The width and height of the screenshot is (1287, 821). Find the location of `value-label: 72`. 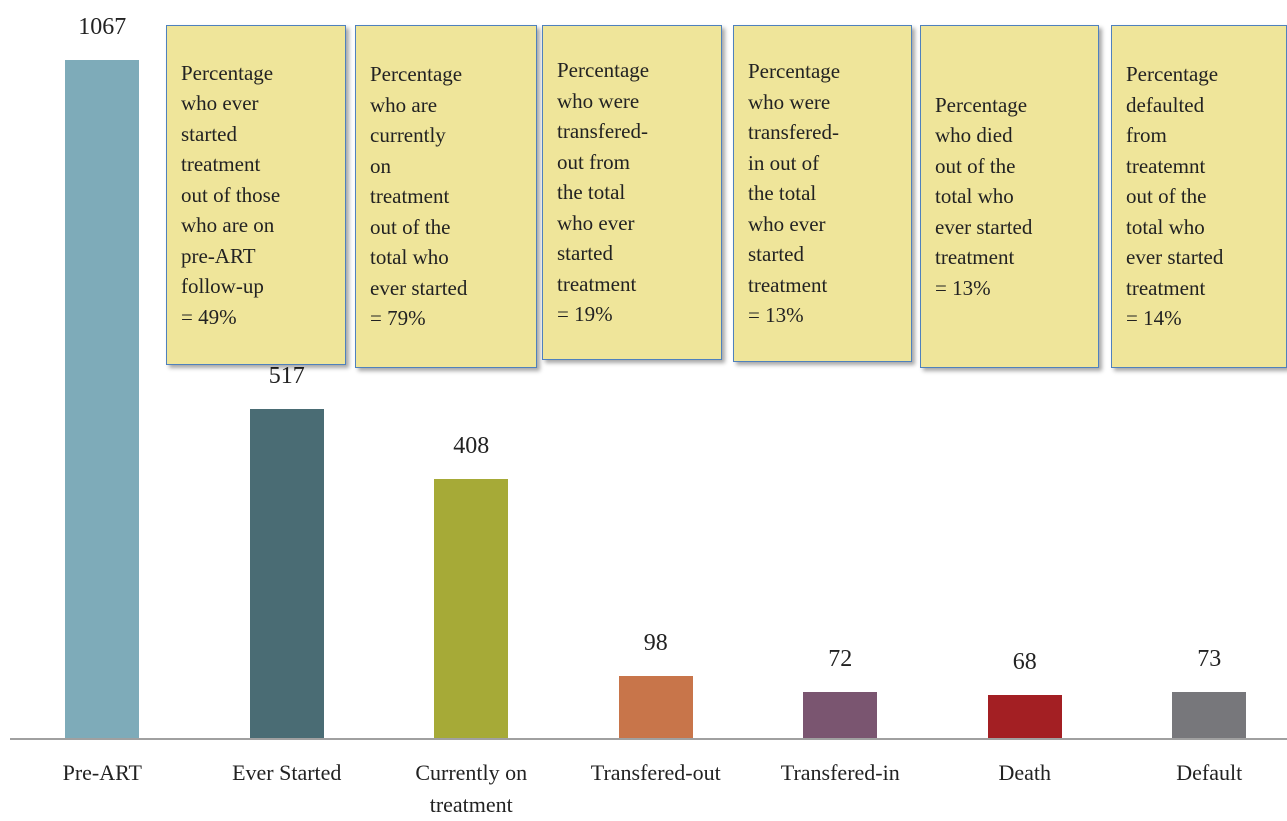

value-label: 72 is located at coordinates (840, 659).